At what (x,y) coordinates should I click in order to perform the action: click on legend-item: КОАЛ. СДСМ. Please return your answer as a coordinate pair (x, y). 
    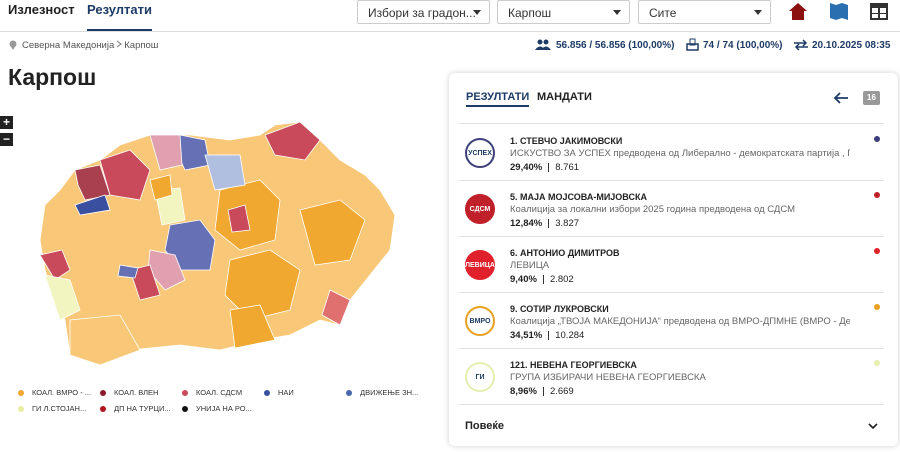
    Looking at the image, I should click on (212, 392).